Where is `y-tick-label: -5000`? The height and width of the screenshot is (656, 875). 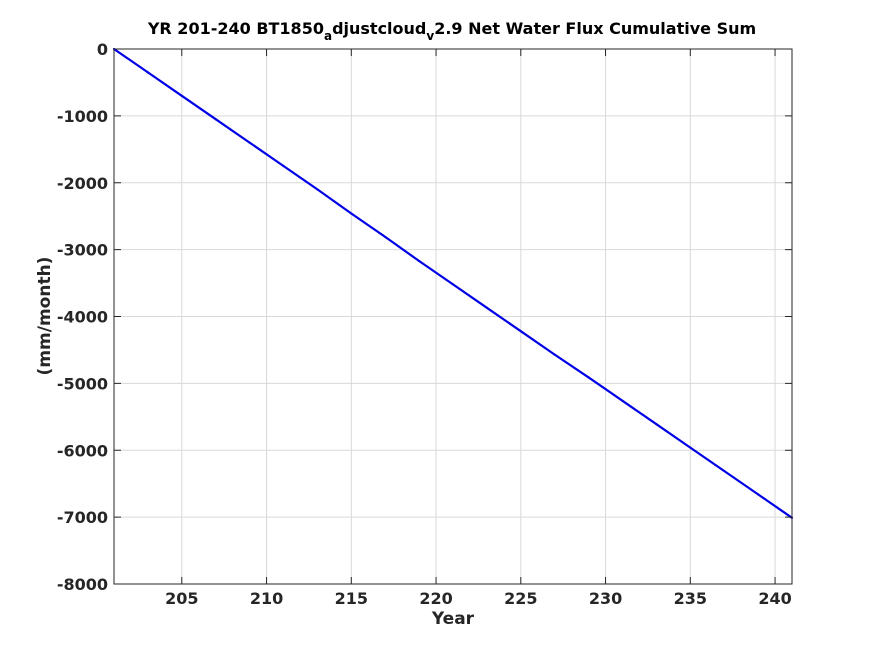 y-tick-label: -5000 is located at coordinates (82, 383).